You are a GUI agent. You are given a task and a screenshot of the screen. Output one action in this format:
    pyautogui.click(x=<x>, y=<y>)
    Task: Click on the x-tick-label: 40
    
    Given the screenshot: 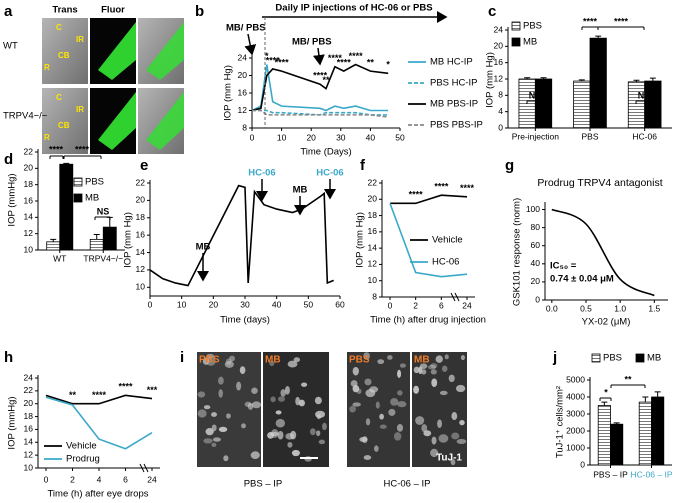 What is the action you would take?
    pyautogui.click(x=371, y=137)
    